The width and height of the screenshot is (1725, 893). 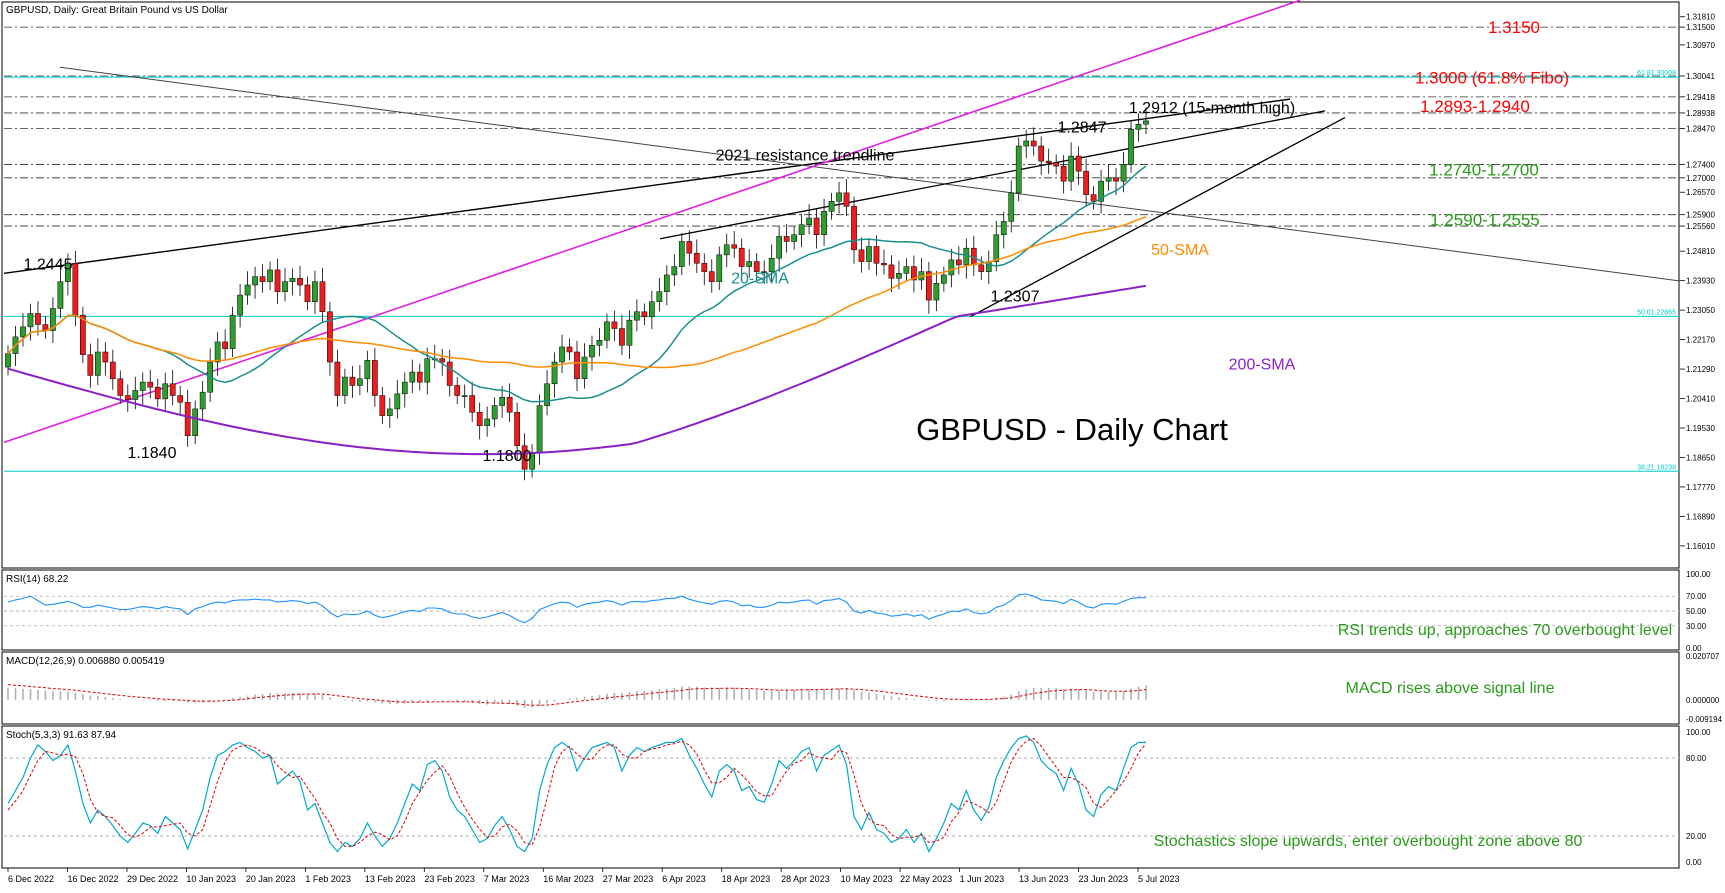 What do you see at coordinates (37, 579) in the screenshot?
I see `rsi-header: RSI(14) 68.22` at bounding box center [37, 579].